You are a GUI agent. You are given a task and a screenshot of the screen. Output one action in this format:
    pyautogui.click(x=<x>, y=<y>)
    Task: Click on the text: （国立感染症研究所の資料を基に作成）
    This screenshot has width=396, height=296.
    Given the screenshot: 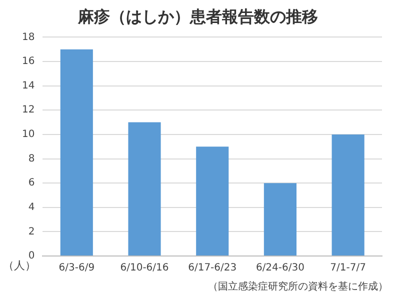 What is the action you would take?
    pyautogui.click(x=298, y=286)
    